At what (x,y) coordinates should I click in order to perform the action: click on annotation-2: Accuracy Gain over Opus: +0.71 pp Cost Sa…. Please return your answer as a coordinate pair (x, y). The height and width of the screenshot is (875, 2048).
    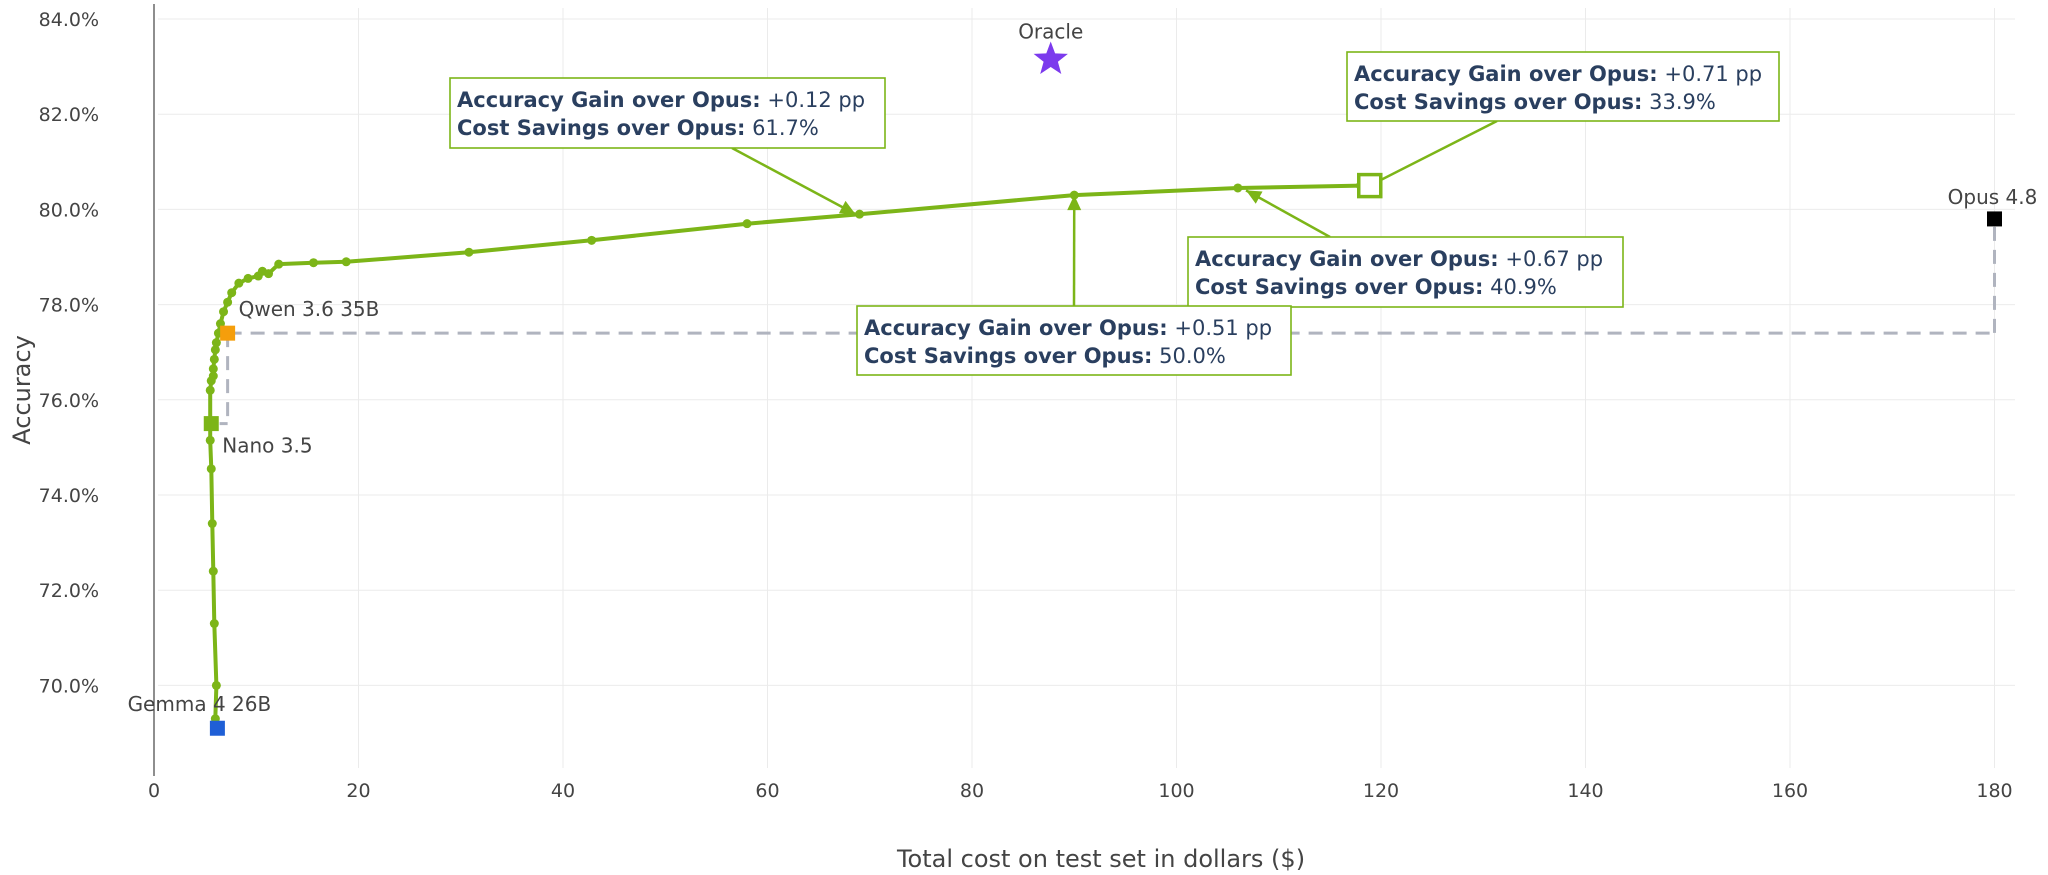
    Looking at the image, I should click on (1563, 125).